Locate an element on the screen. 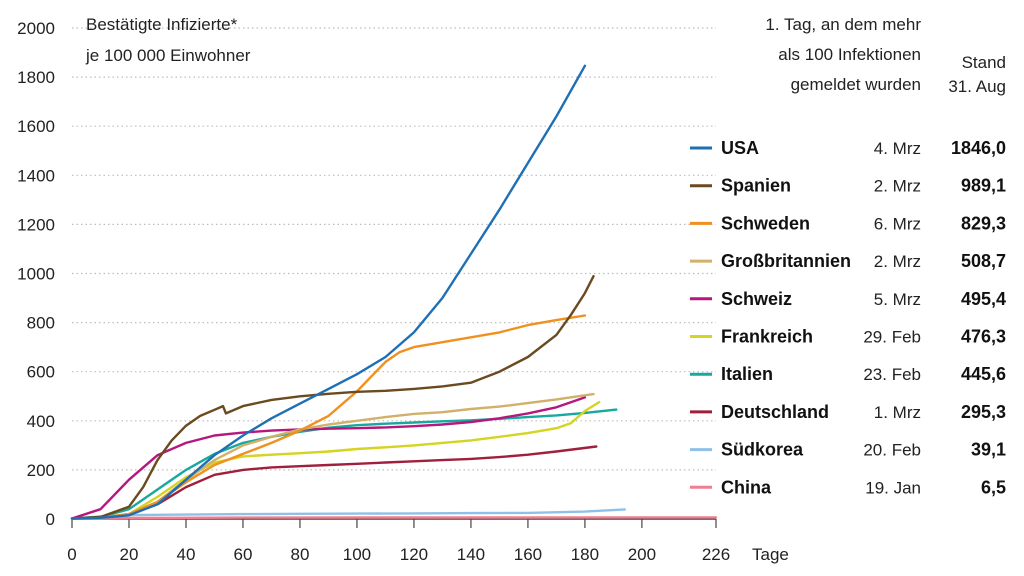  legend-name-china: China is located at coordinates (746, 487).